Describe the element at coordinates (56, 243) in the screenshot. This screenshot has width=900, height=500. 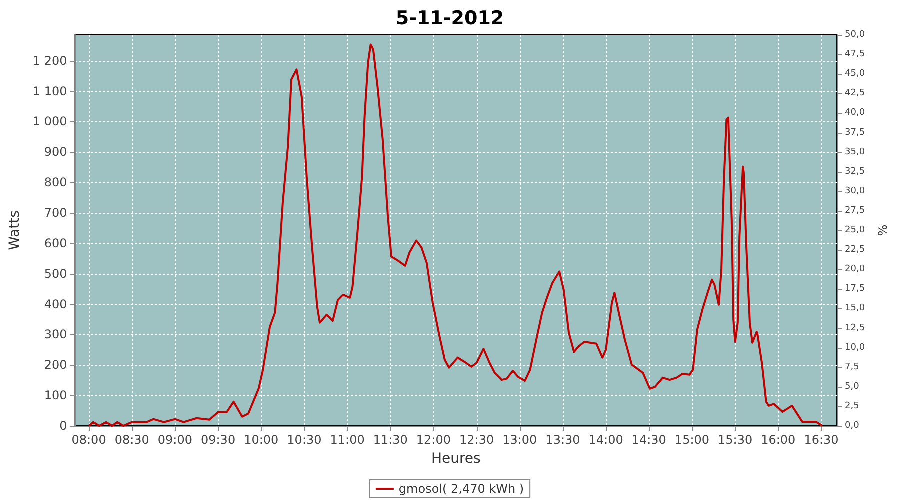
I see `y-tick-label: 600` at that location.